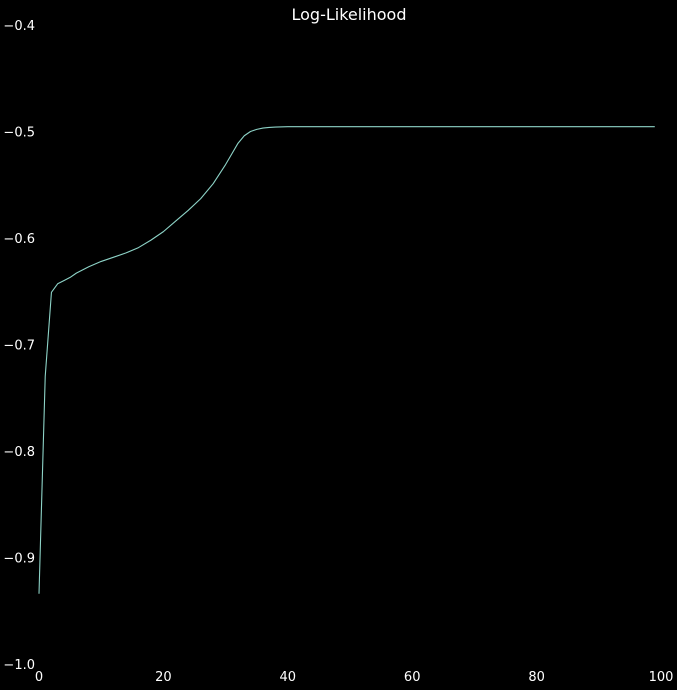 The height and width of the screenshot is (690, 677). I want to click on x-tick-label: 40, so click(288, 677).